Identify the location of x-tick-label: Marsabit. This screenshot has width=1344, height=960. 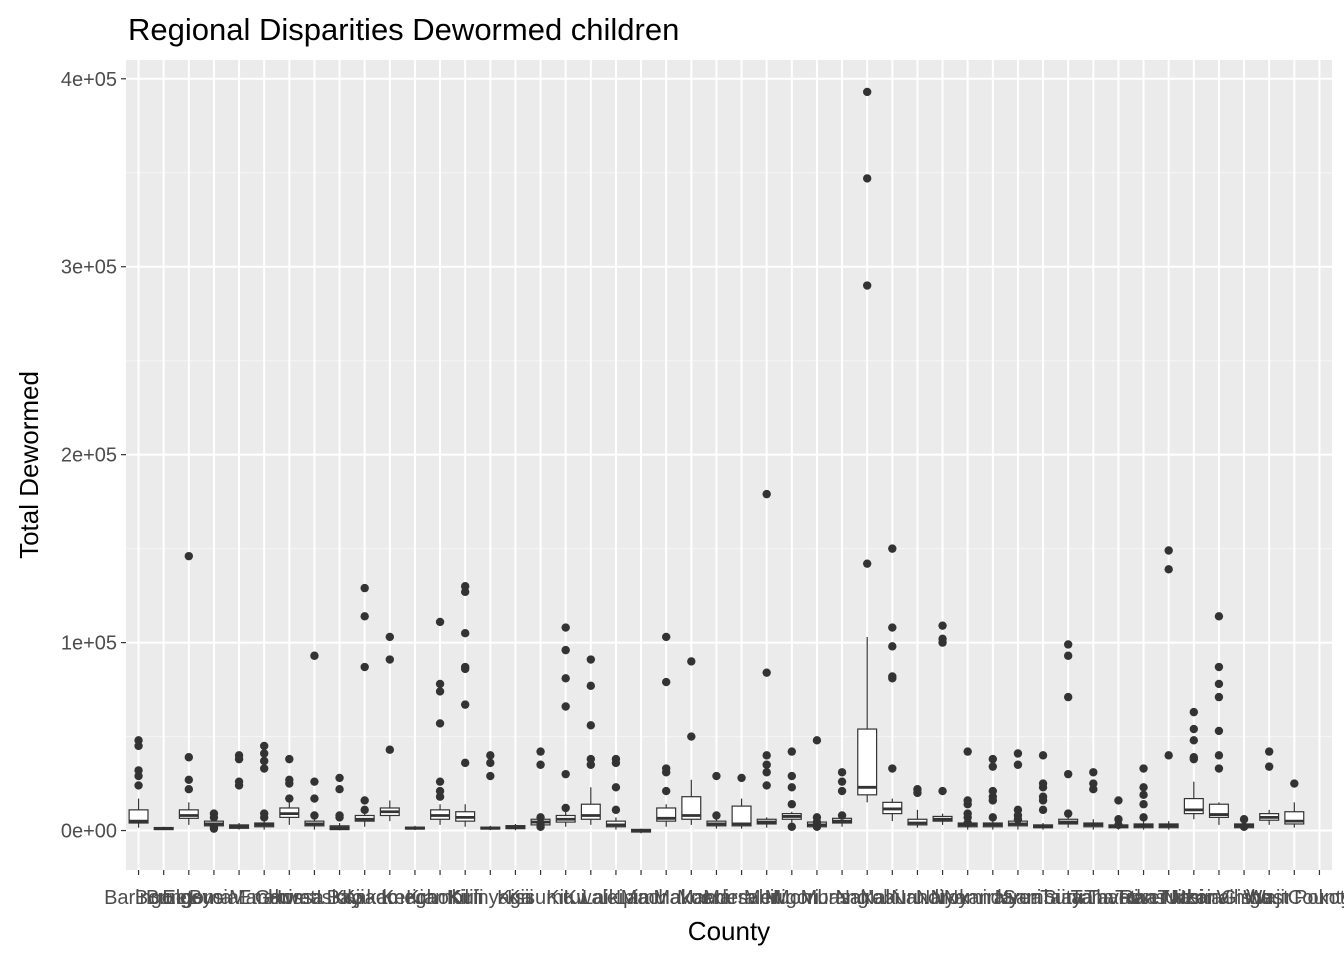
(741, 898).